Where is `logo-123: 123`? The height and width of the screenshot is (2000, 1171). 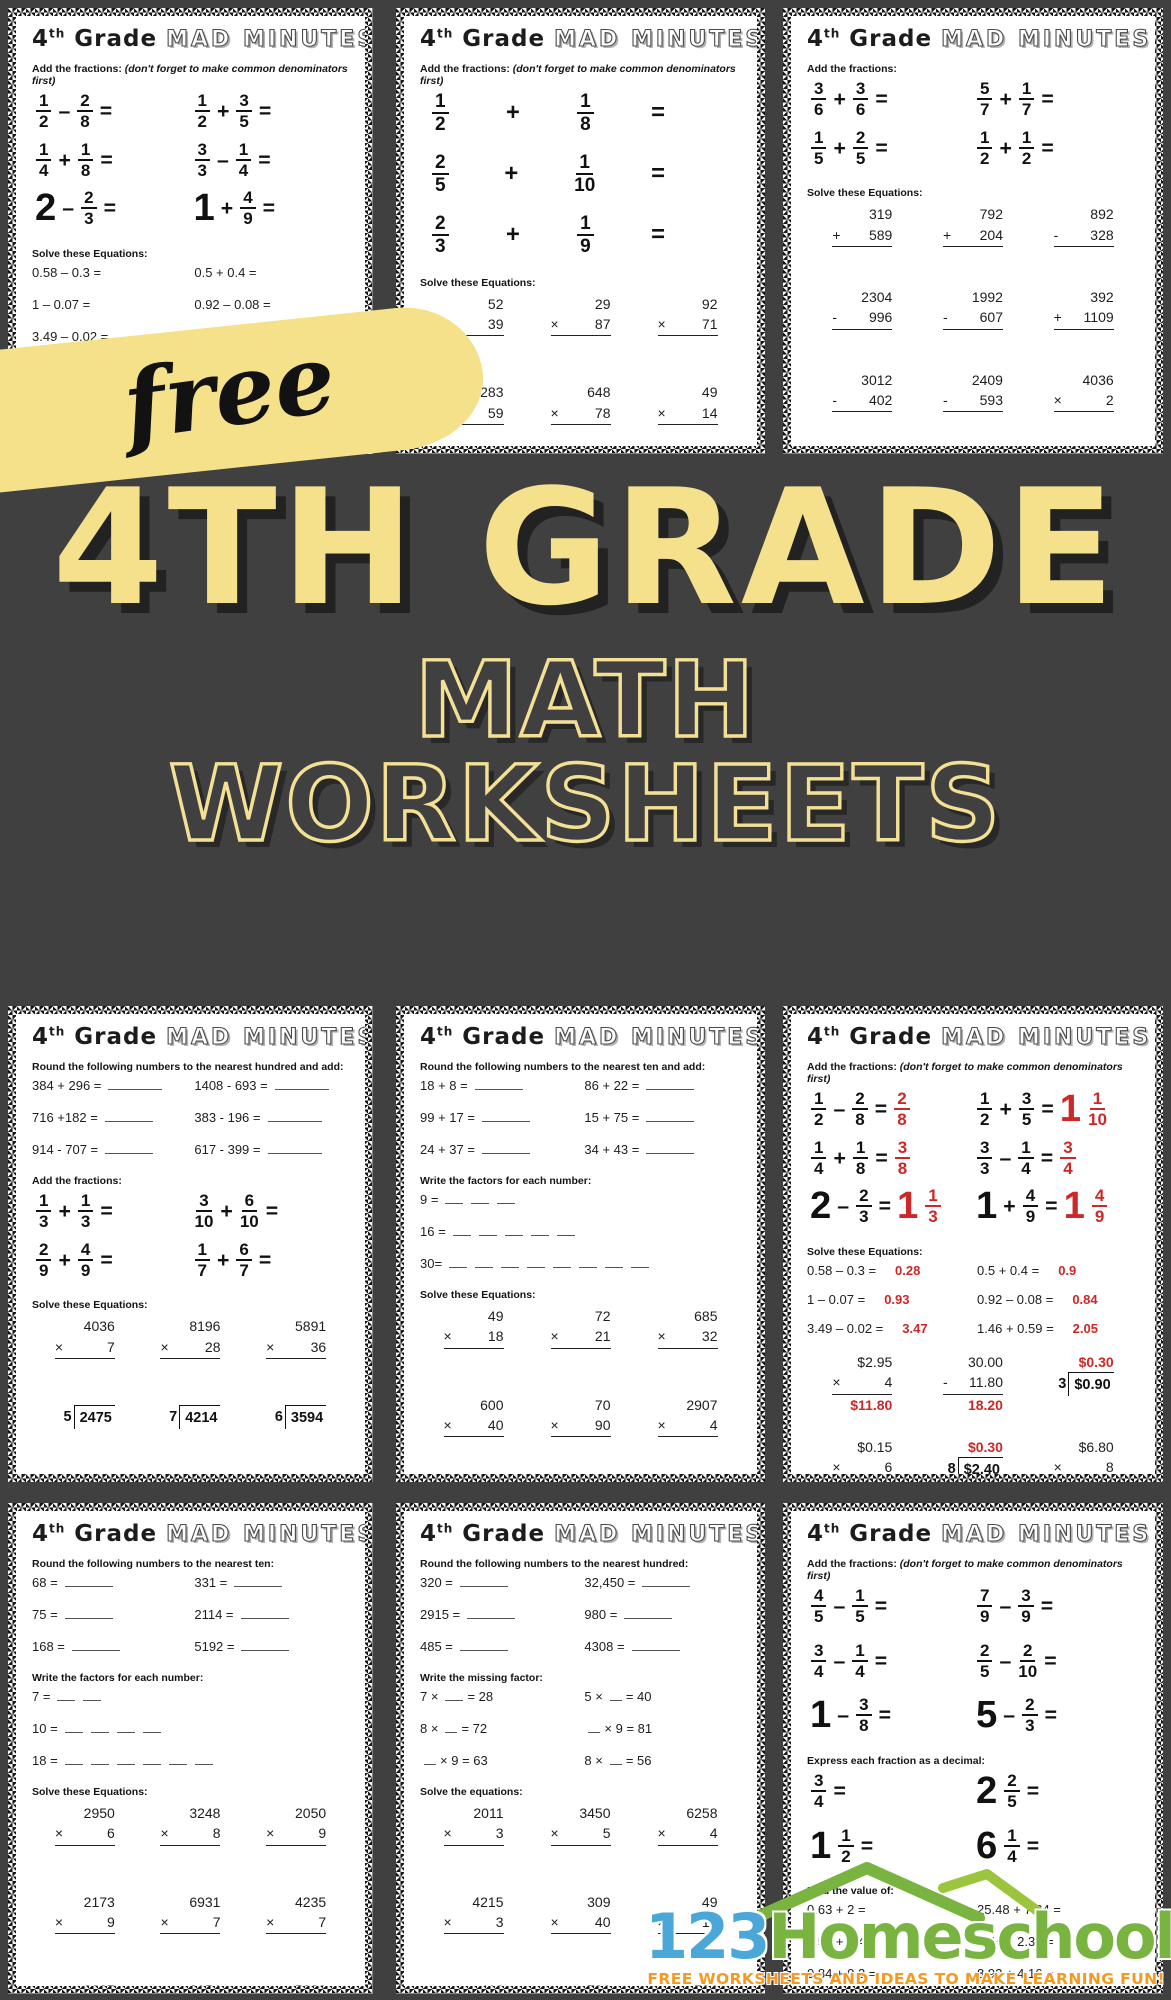
logo-123: 123 is located at coordinates (707, 1936).